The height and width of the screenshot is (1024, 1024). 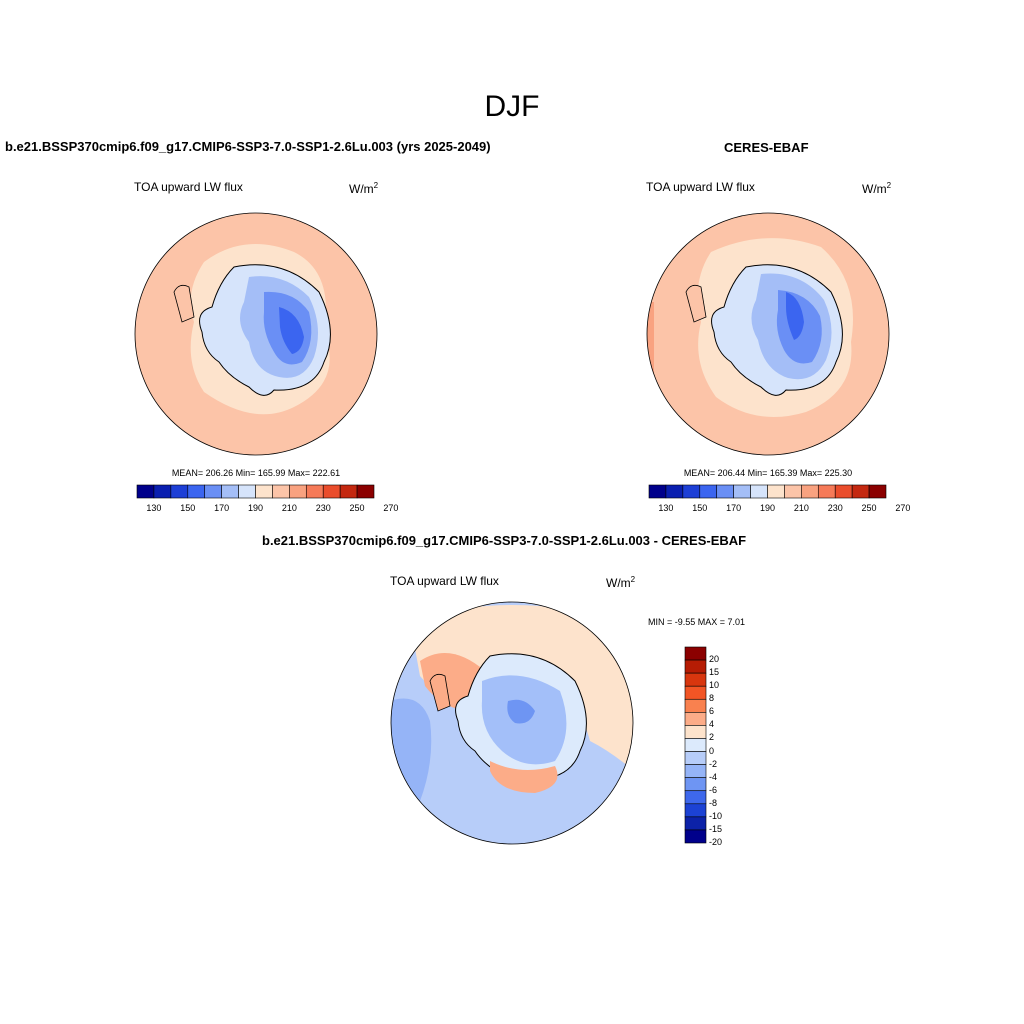 What do you see at coordinates (444, 581) in the screenshot?
I see `diff-variable-label: TOA upward LW flux` at bounding box center [444, 581].